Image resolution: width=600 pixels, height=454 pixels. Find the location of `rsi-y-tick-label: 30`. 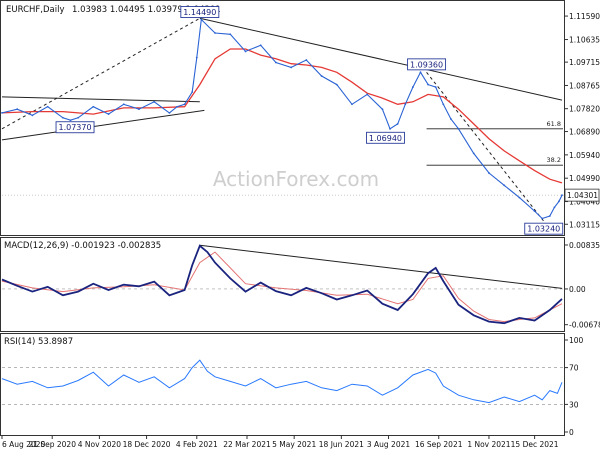

rsi-y-tick-label: 30 is located at coordinates (574, 404).